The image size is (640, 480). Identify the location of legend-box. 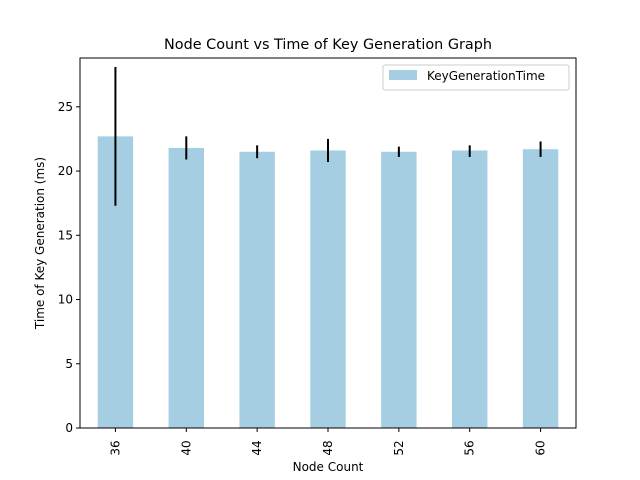
(476, 77).